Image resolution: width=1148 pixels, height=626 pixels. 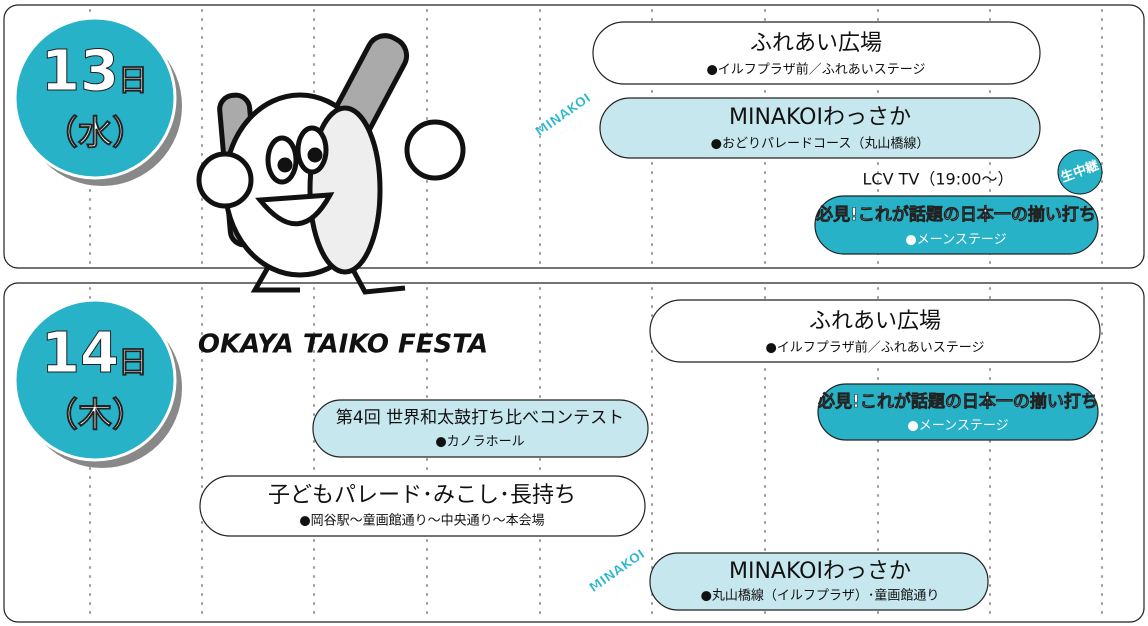 I want to click on event-place: ●丸山橋線（イルフプラザ）･童画館通り, so click(x=820, y=596).